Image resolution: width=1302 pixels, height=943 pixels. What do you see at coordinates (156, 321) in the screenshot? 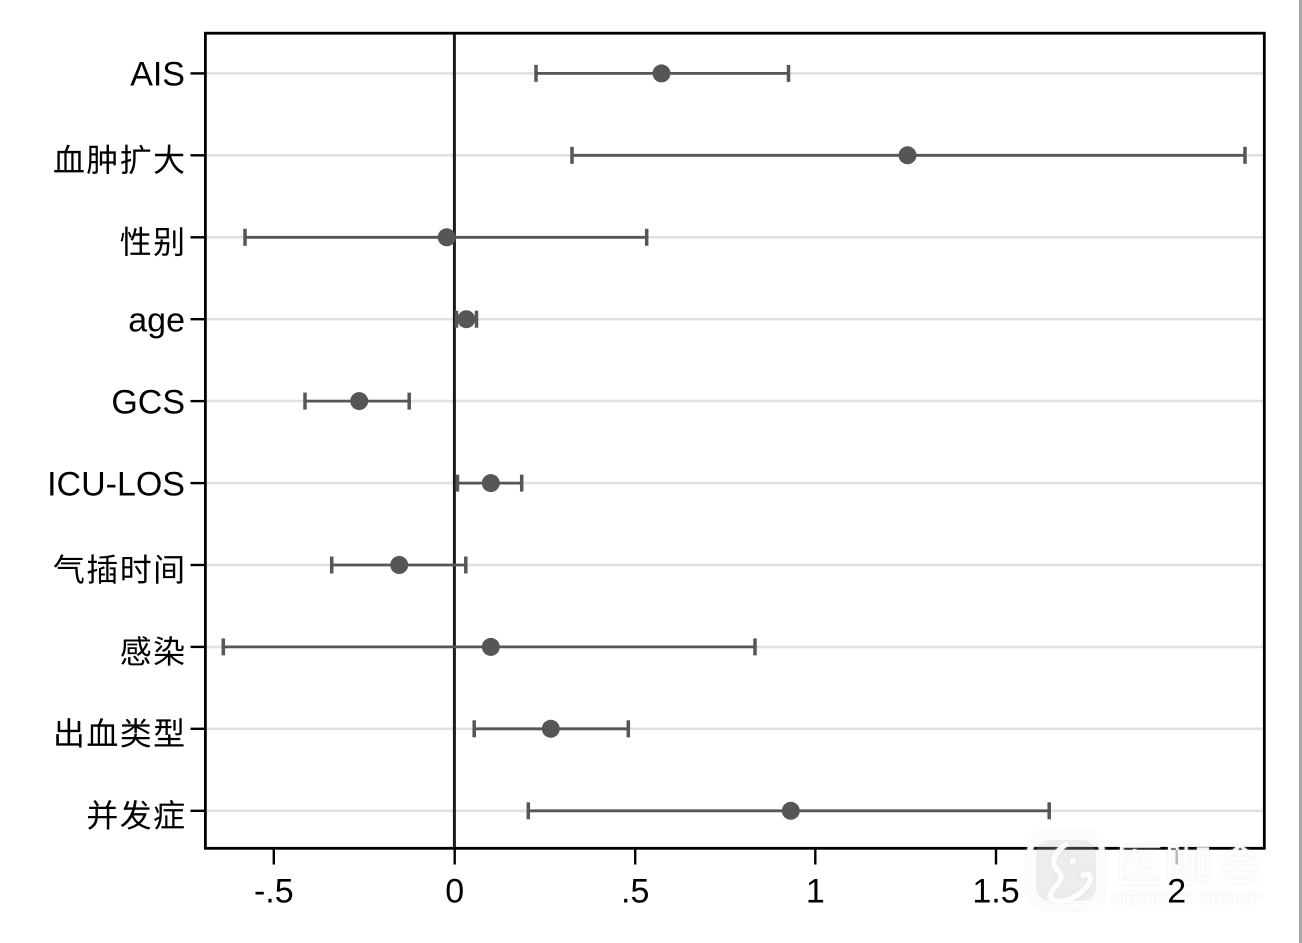
I see `svg-text: age` at bounding box center [156, 321].